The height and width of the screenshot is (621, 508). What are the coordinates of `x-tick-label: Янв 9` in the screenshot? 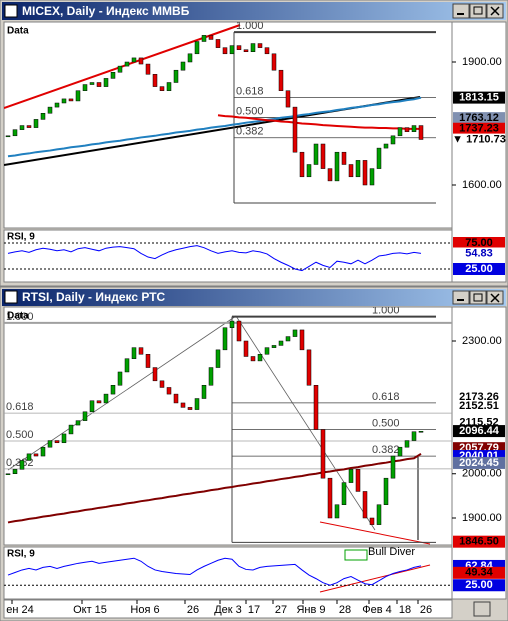 It's located at (310, 610).